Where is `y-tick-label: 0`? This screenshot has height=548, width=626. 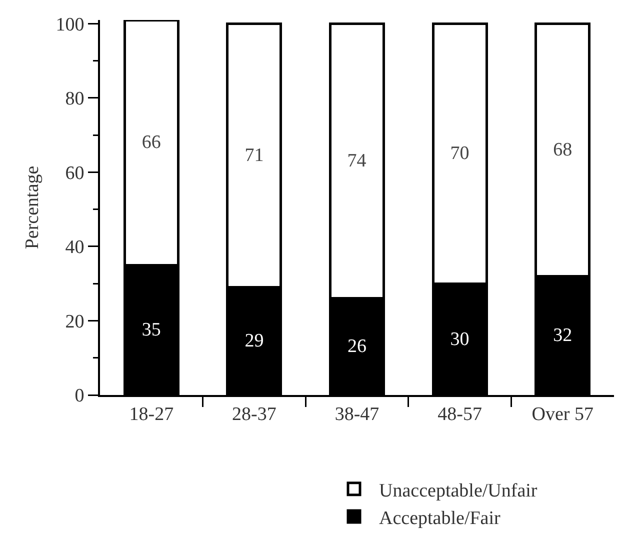 y-tick-label: 0 is located at coordinates (79, 396).